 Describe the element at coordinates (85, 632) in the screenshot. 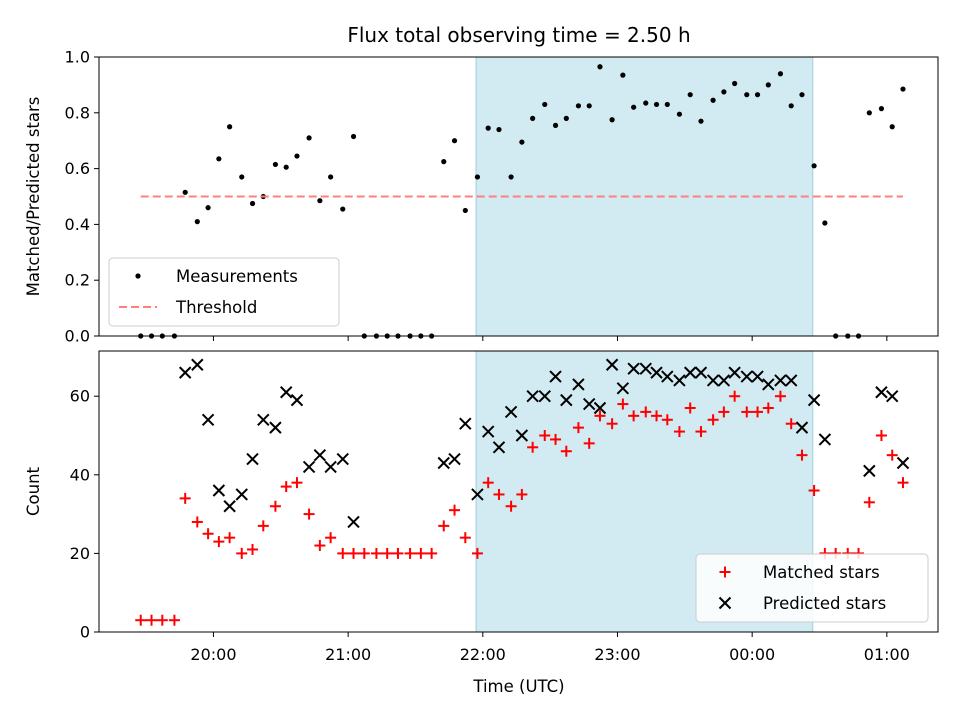

I see `y-tick-label: 0` at that location.